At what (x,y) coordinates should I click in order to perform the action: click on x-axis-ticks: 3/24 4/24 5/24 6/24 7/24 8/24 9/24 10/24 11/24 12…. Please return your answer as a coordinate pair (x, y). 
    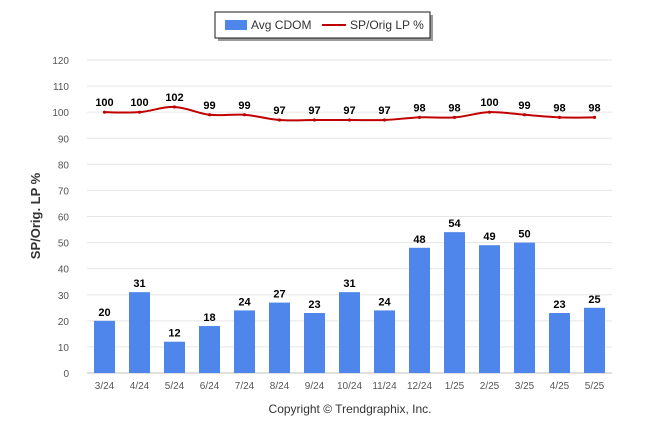
    Looking at the image, I should click on (350, 386).